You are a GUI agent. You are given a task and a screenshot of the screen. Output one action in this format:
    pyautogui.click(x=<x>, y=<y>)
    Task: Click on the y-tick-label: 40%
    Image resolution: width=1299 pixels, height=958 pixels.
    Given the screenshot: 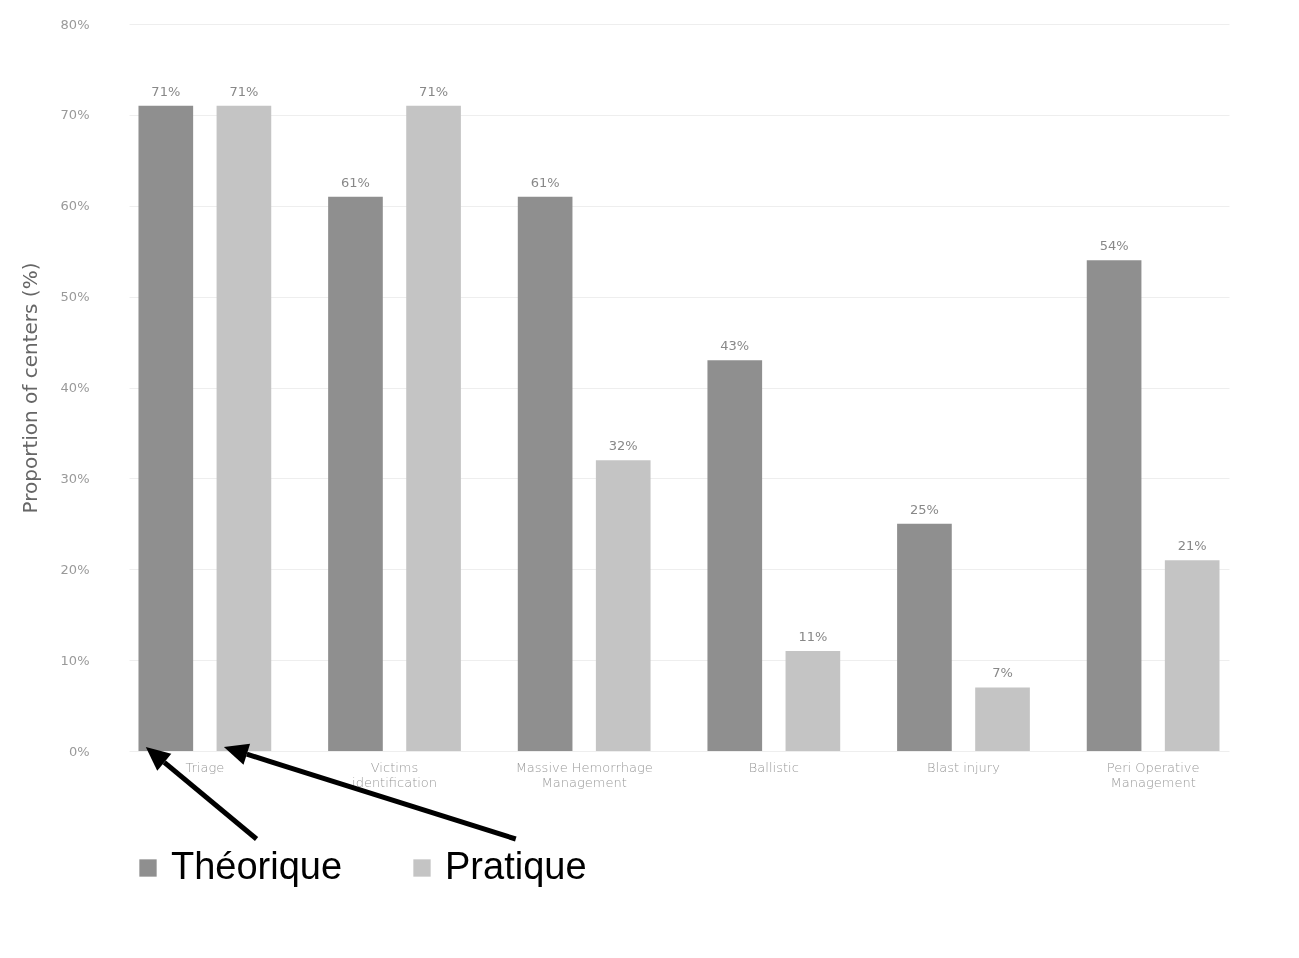 What is the action you would take?
    pyautogui.click(x=75, y=387)
    